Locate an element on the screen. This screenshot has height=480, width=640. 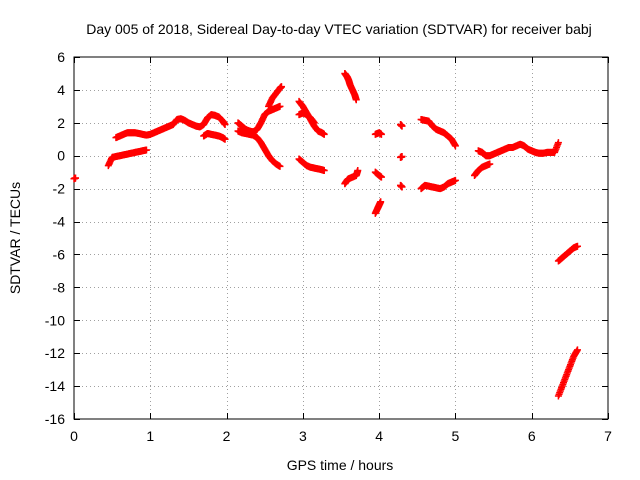
y-tick-label: -6 is located at coordinates (59, 254).